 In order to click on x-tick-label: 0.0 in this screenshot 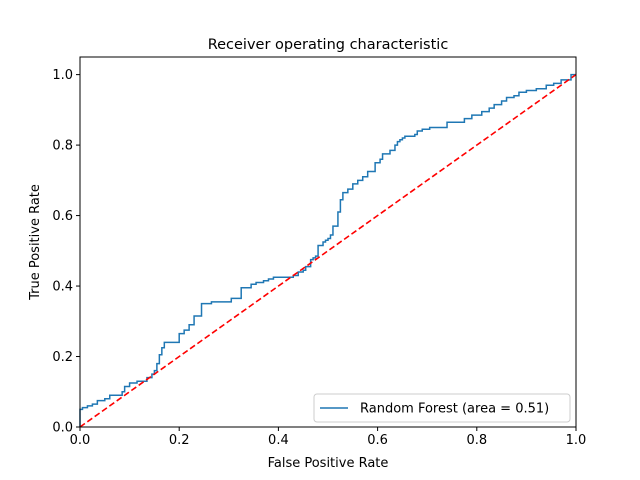, I will do `click(80, 440)`.